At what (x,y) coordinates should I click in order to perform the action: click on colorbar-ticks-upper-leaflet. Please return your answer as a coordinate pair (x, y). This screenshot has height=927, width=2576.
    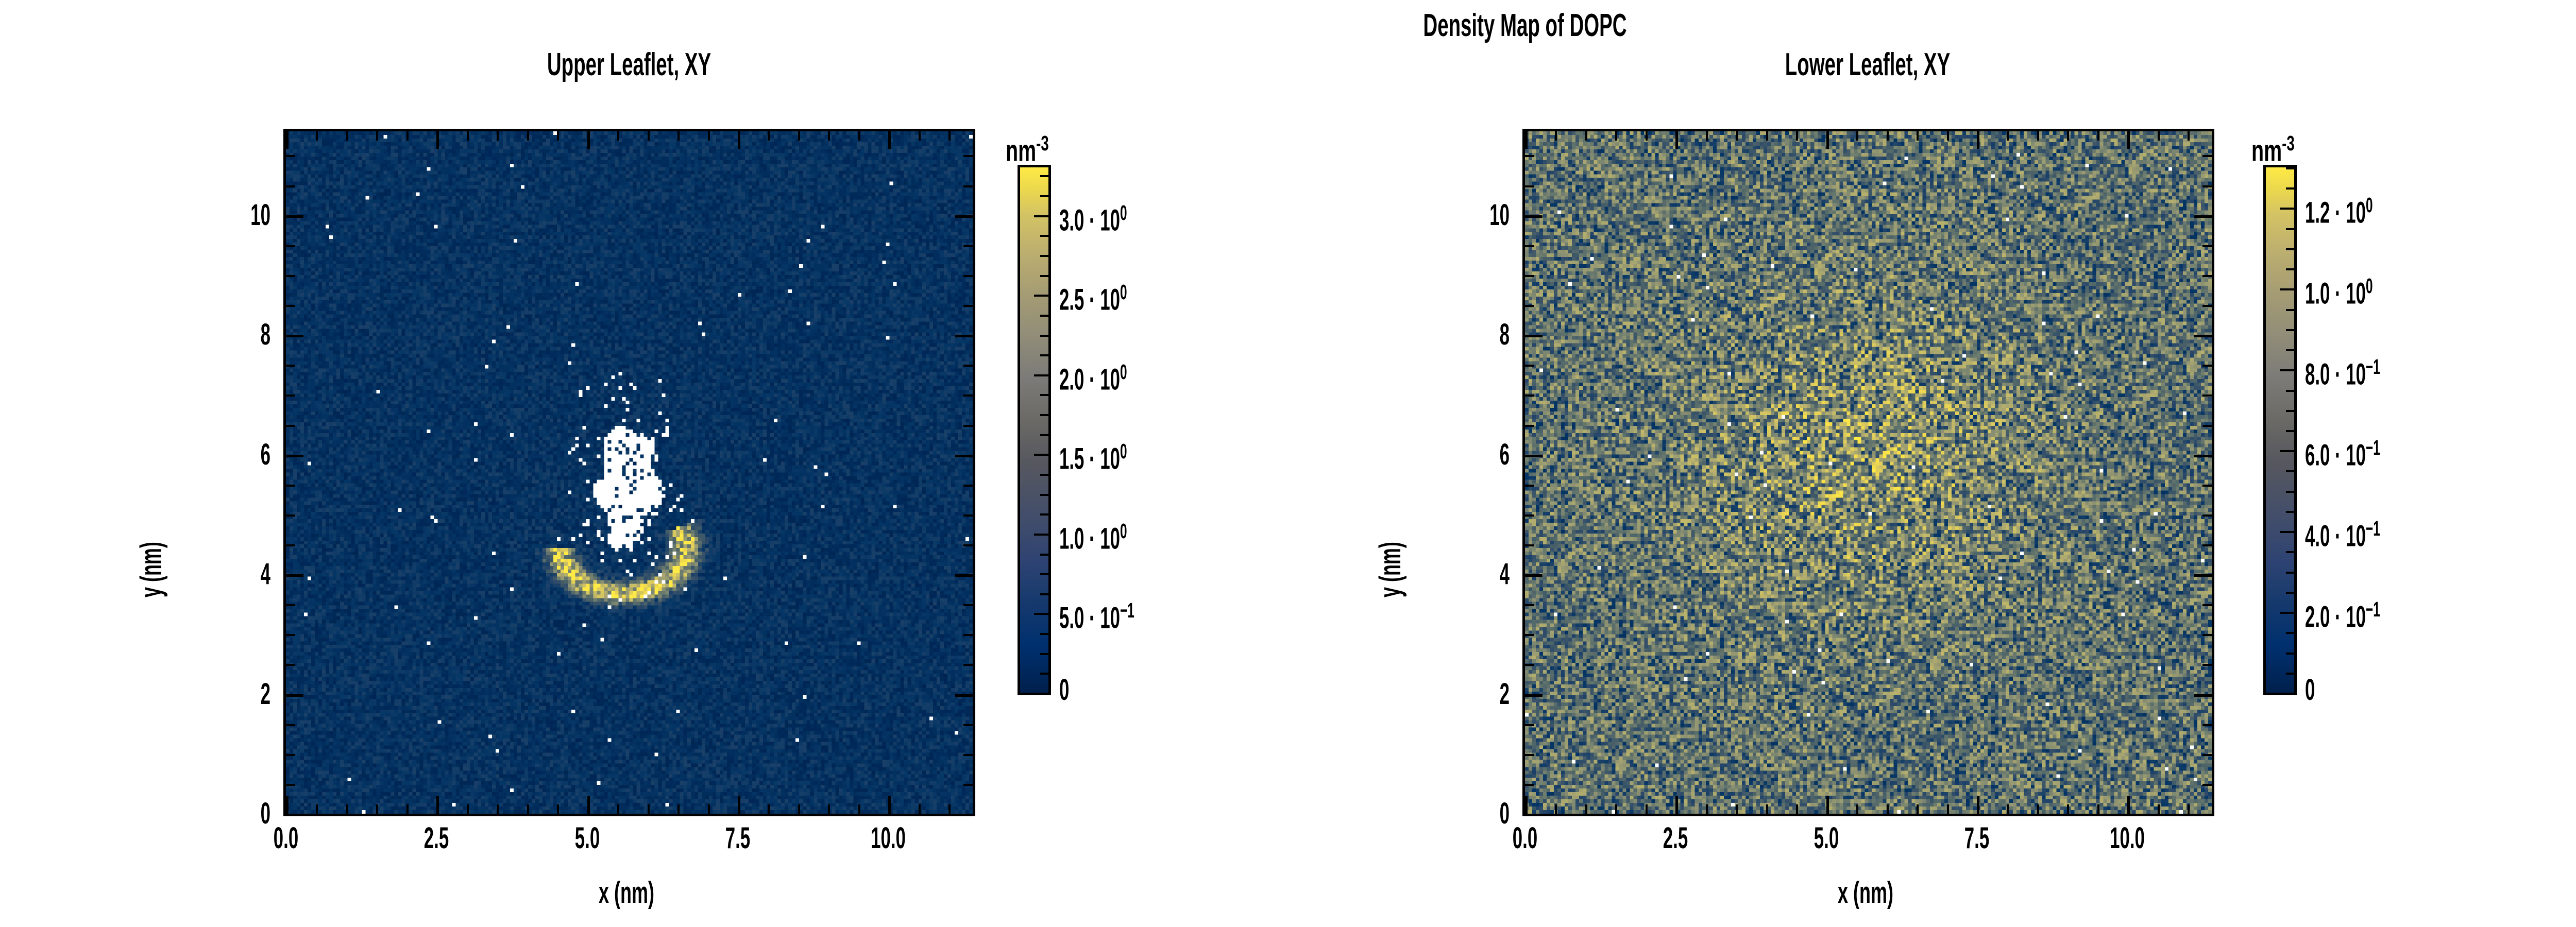
    Looking at the image, I should click on (1034, 431).